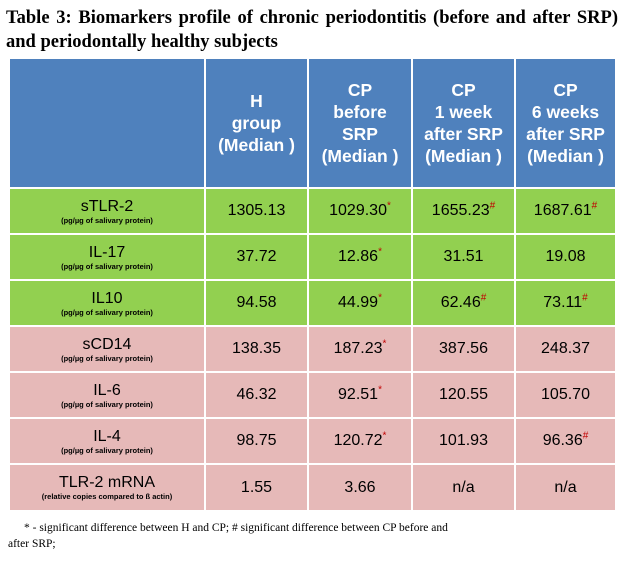 The image size is (624, 562). Describe the element at coordinates (463, 123) in the screenshot. I see `header-cp-1week: CP 1 week after SRP (Median )` at that location.